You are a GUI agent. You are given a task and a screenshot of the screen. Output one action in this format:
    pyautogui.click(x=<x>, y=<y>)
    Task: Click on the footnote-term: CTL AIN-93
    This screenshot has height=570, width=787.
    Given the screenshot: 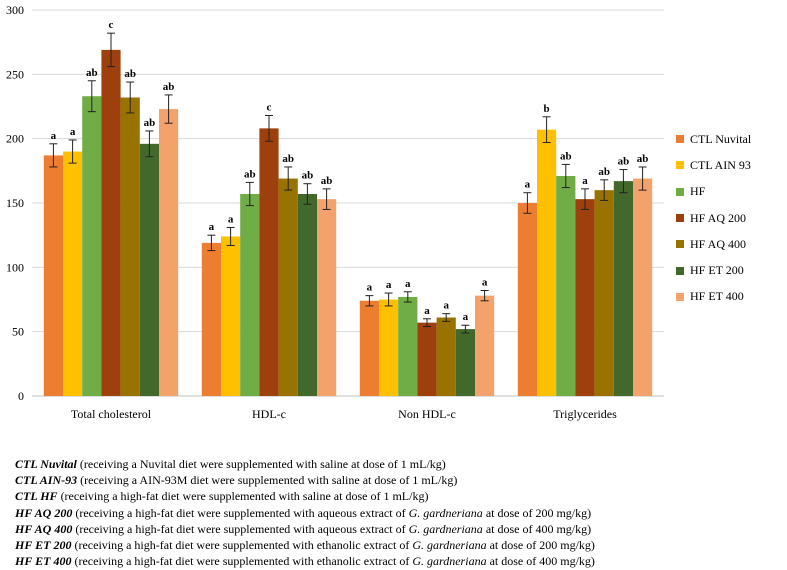 What is the action you would take?
    pyautogui.click(x=46, y=480)
    